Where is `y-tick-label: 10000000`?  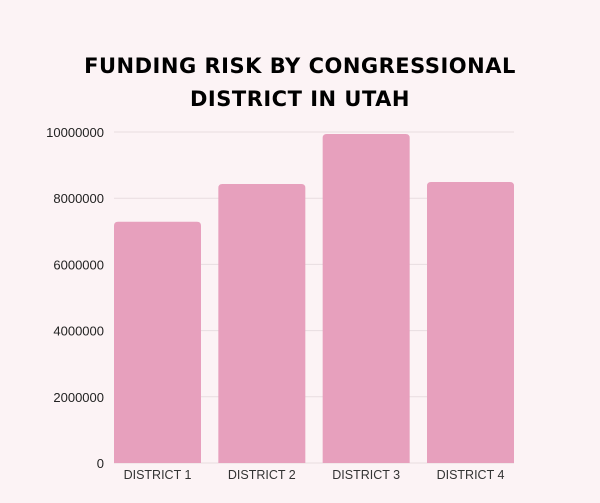 y-tick-label: 10000000 is located at coordinates (75, 132).